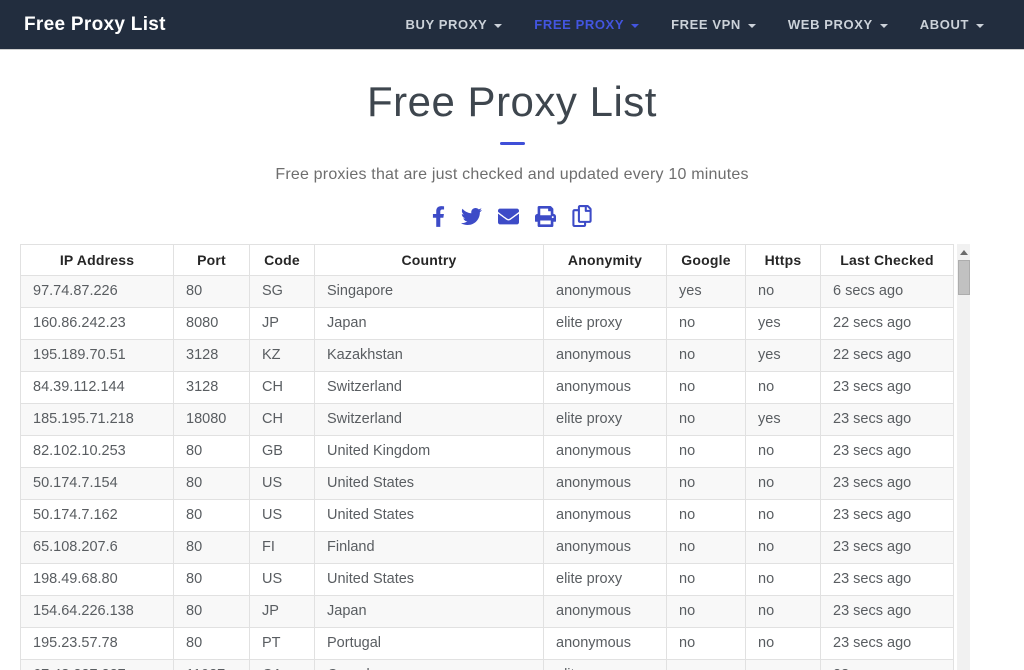 This screenshot has height=670, width=1024. What do you see at coordinates (963, 457) in the screenshot?
I see `table-scrollbar` at bounding box center [963, 457].